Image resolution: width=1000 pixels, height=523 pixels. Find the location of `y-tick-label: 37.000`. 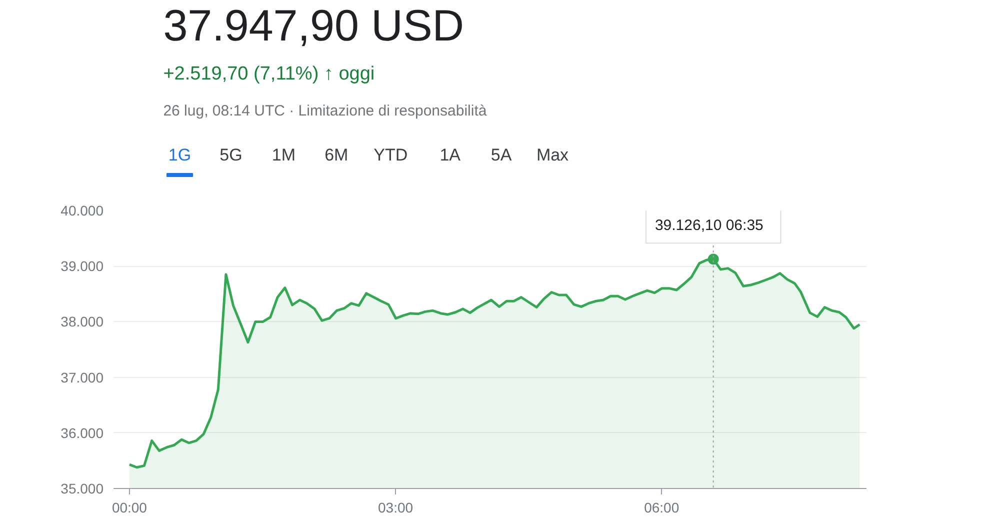

y-tick-label: 37.000 is located at coordinates (82, 377).